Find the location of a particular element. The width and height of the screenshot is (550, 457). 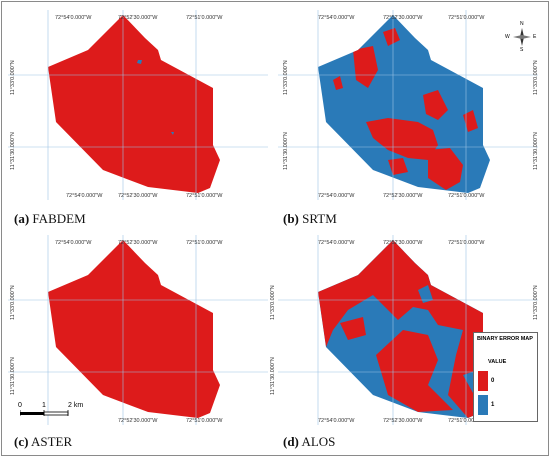

caption-letter: (b) is located at coordinates (291, 218).